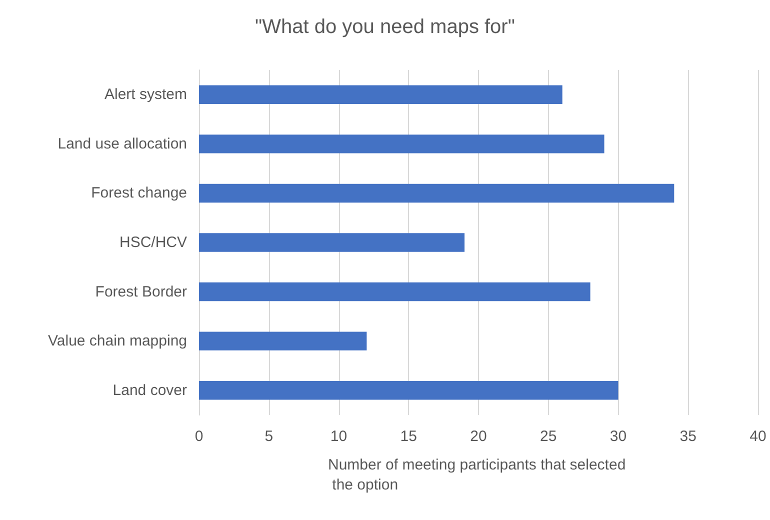 This screenshot has height=520, width=770. What do you see at coordinates (477, 475) in the screenshot?
I see `x-axis-title: Number of meeting participants that selected the option` at bounding box center [477, 475].